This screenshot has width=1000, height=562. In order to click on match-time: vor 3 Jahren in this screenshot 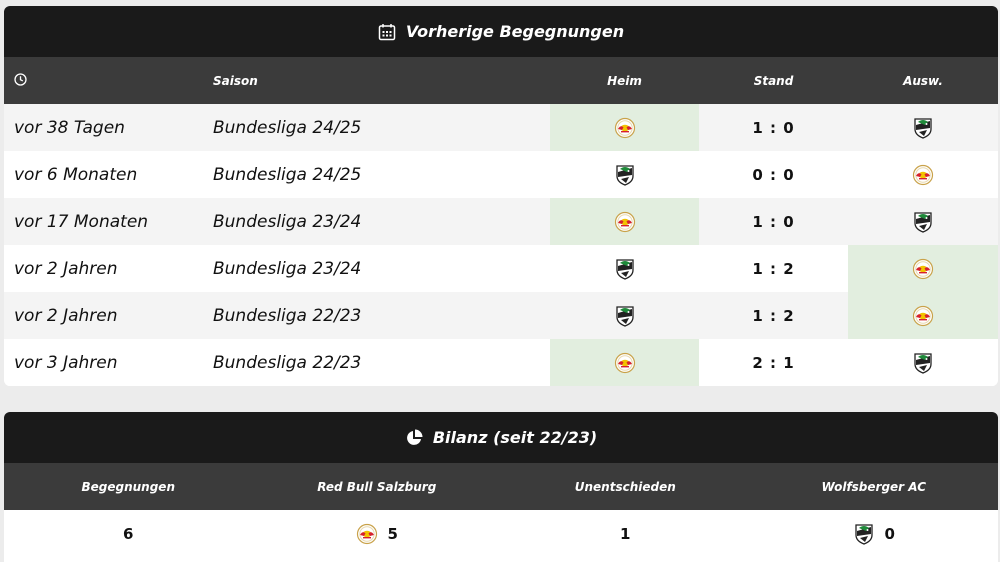, I will do `click(66, 362)`.